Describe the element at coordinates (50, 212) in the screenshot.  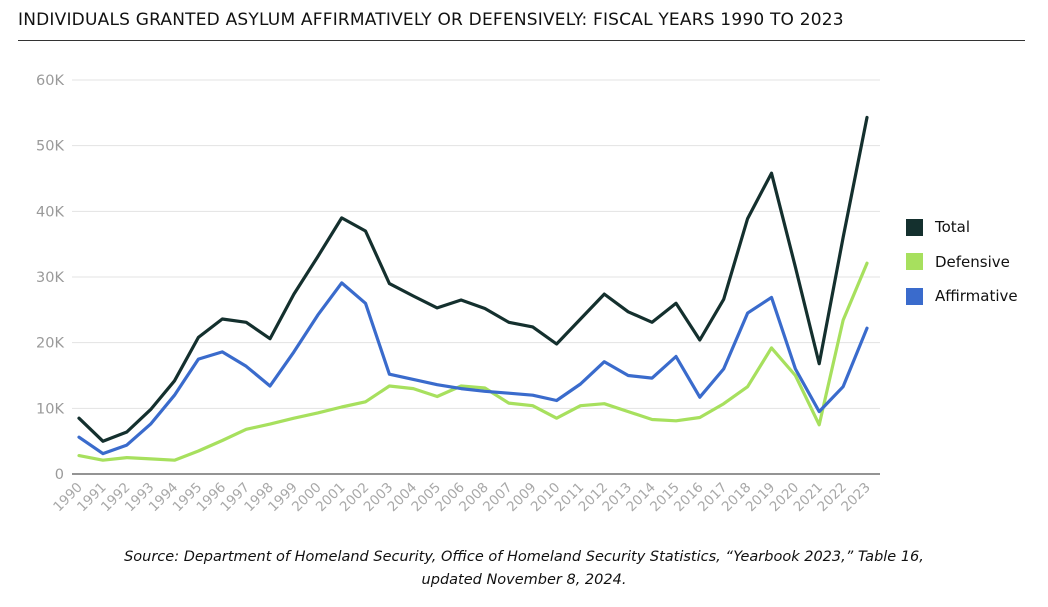
I see `y-tick-label: 40K` at that location.